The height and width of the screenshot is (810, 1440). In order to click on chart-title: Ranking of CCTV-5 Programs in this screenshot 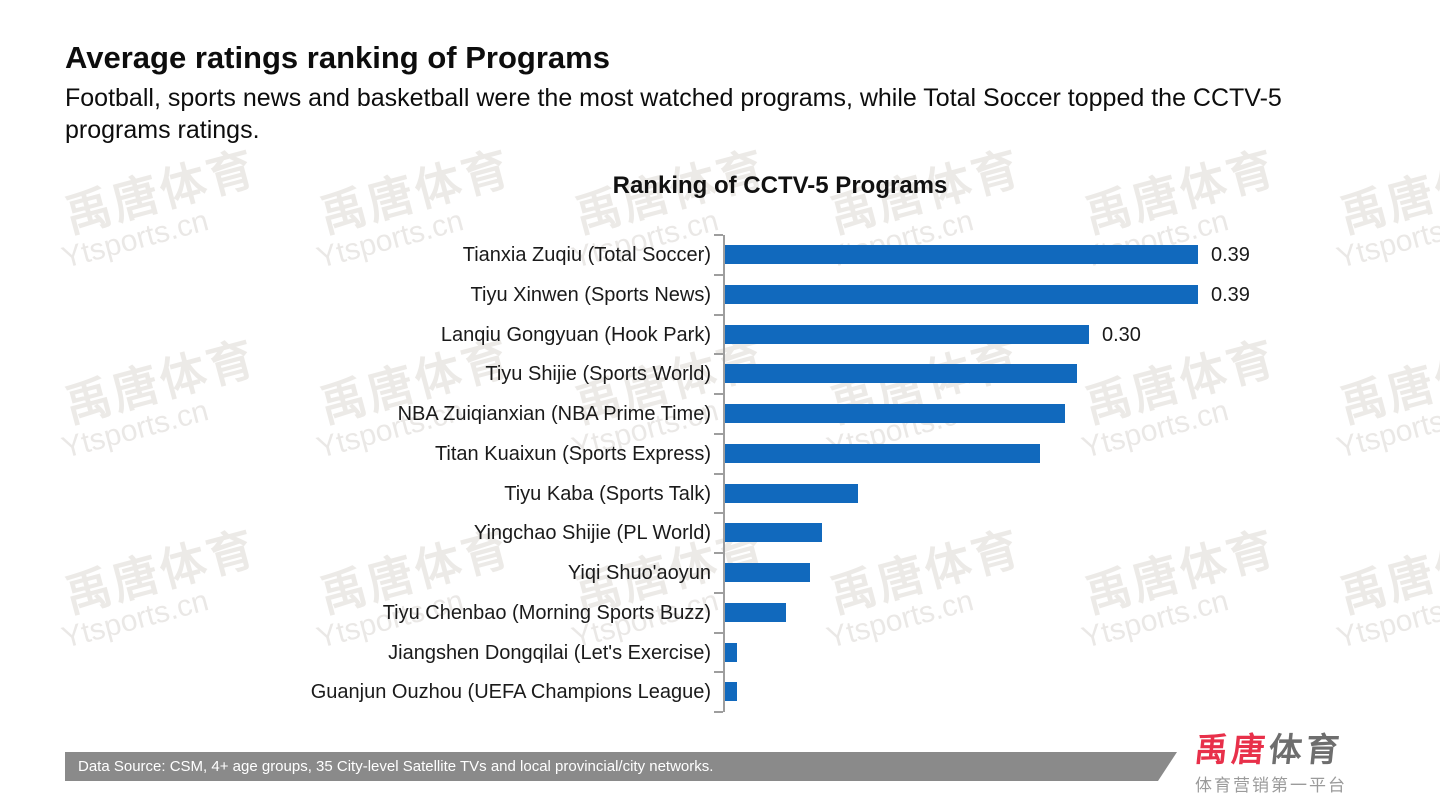, I will do `click(780, 185)`.